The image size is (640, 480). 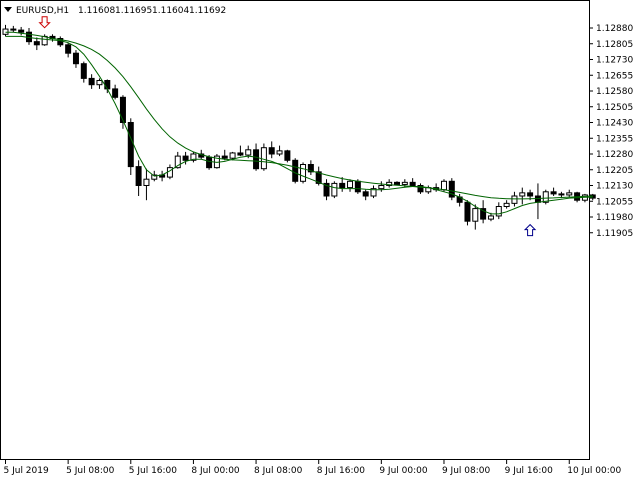 I want to click on y-tick-label: 1.12130, so click(x=614, y=187).